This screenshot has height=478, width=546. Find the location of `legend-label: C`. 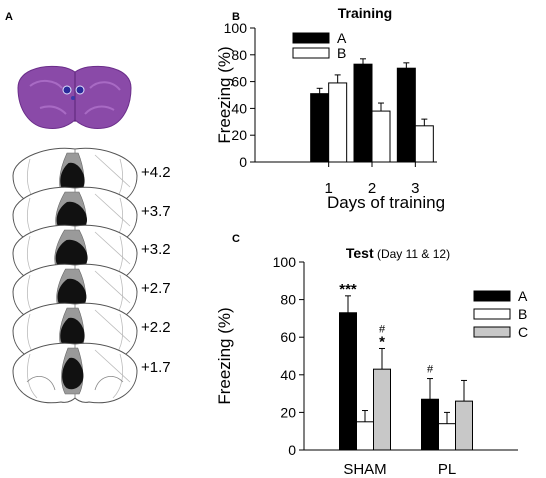

legend-label: C is located at coordinates (523, 332).